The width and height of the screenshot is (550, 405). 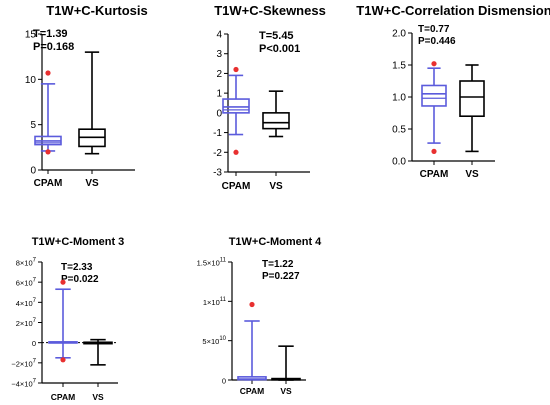 I want to click on stat-label: T=2.33, so click(x=77, y=267).